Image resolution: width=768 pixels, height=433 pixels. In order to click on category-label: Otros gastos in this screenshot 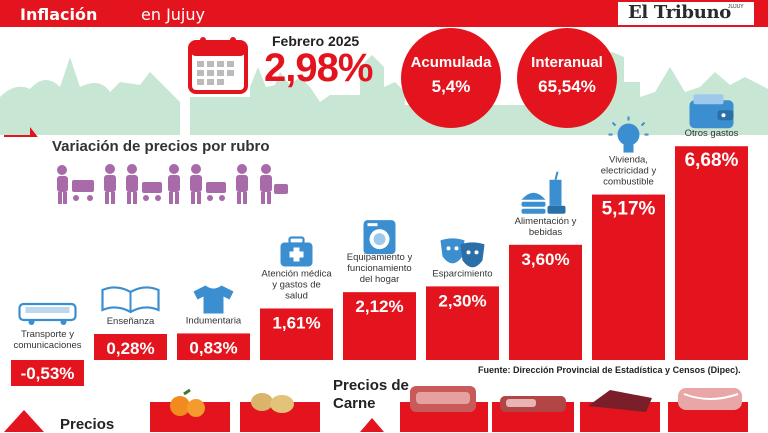, I will do `click(712, 133)`.